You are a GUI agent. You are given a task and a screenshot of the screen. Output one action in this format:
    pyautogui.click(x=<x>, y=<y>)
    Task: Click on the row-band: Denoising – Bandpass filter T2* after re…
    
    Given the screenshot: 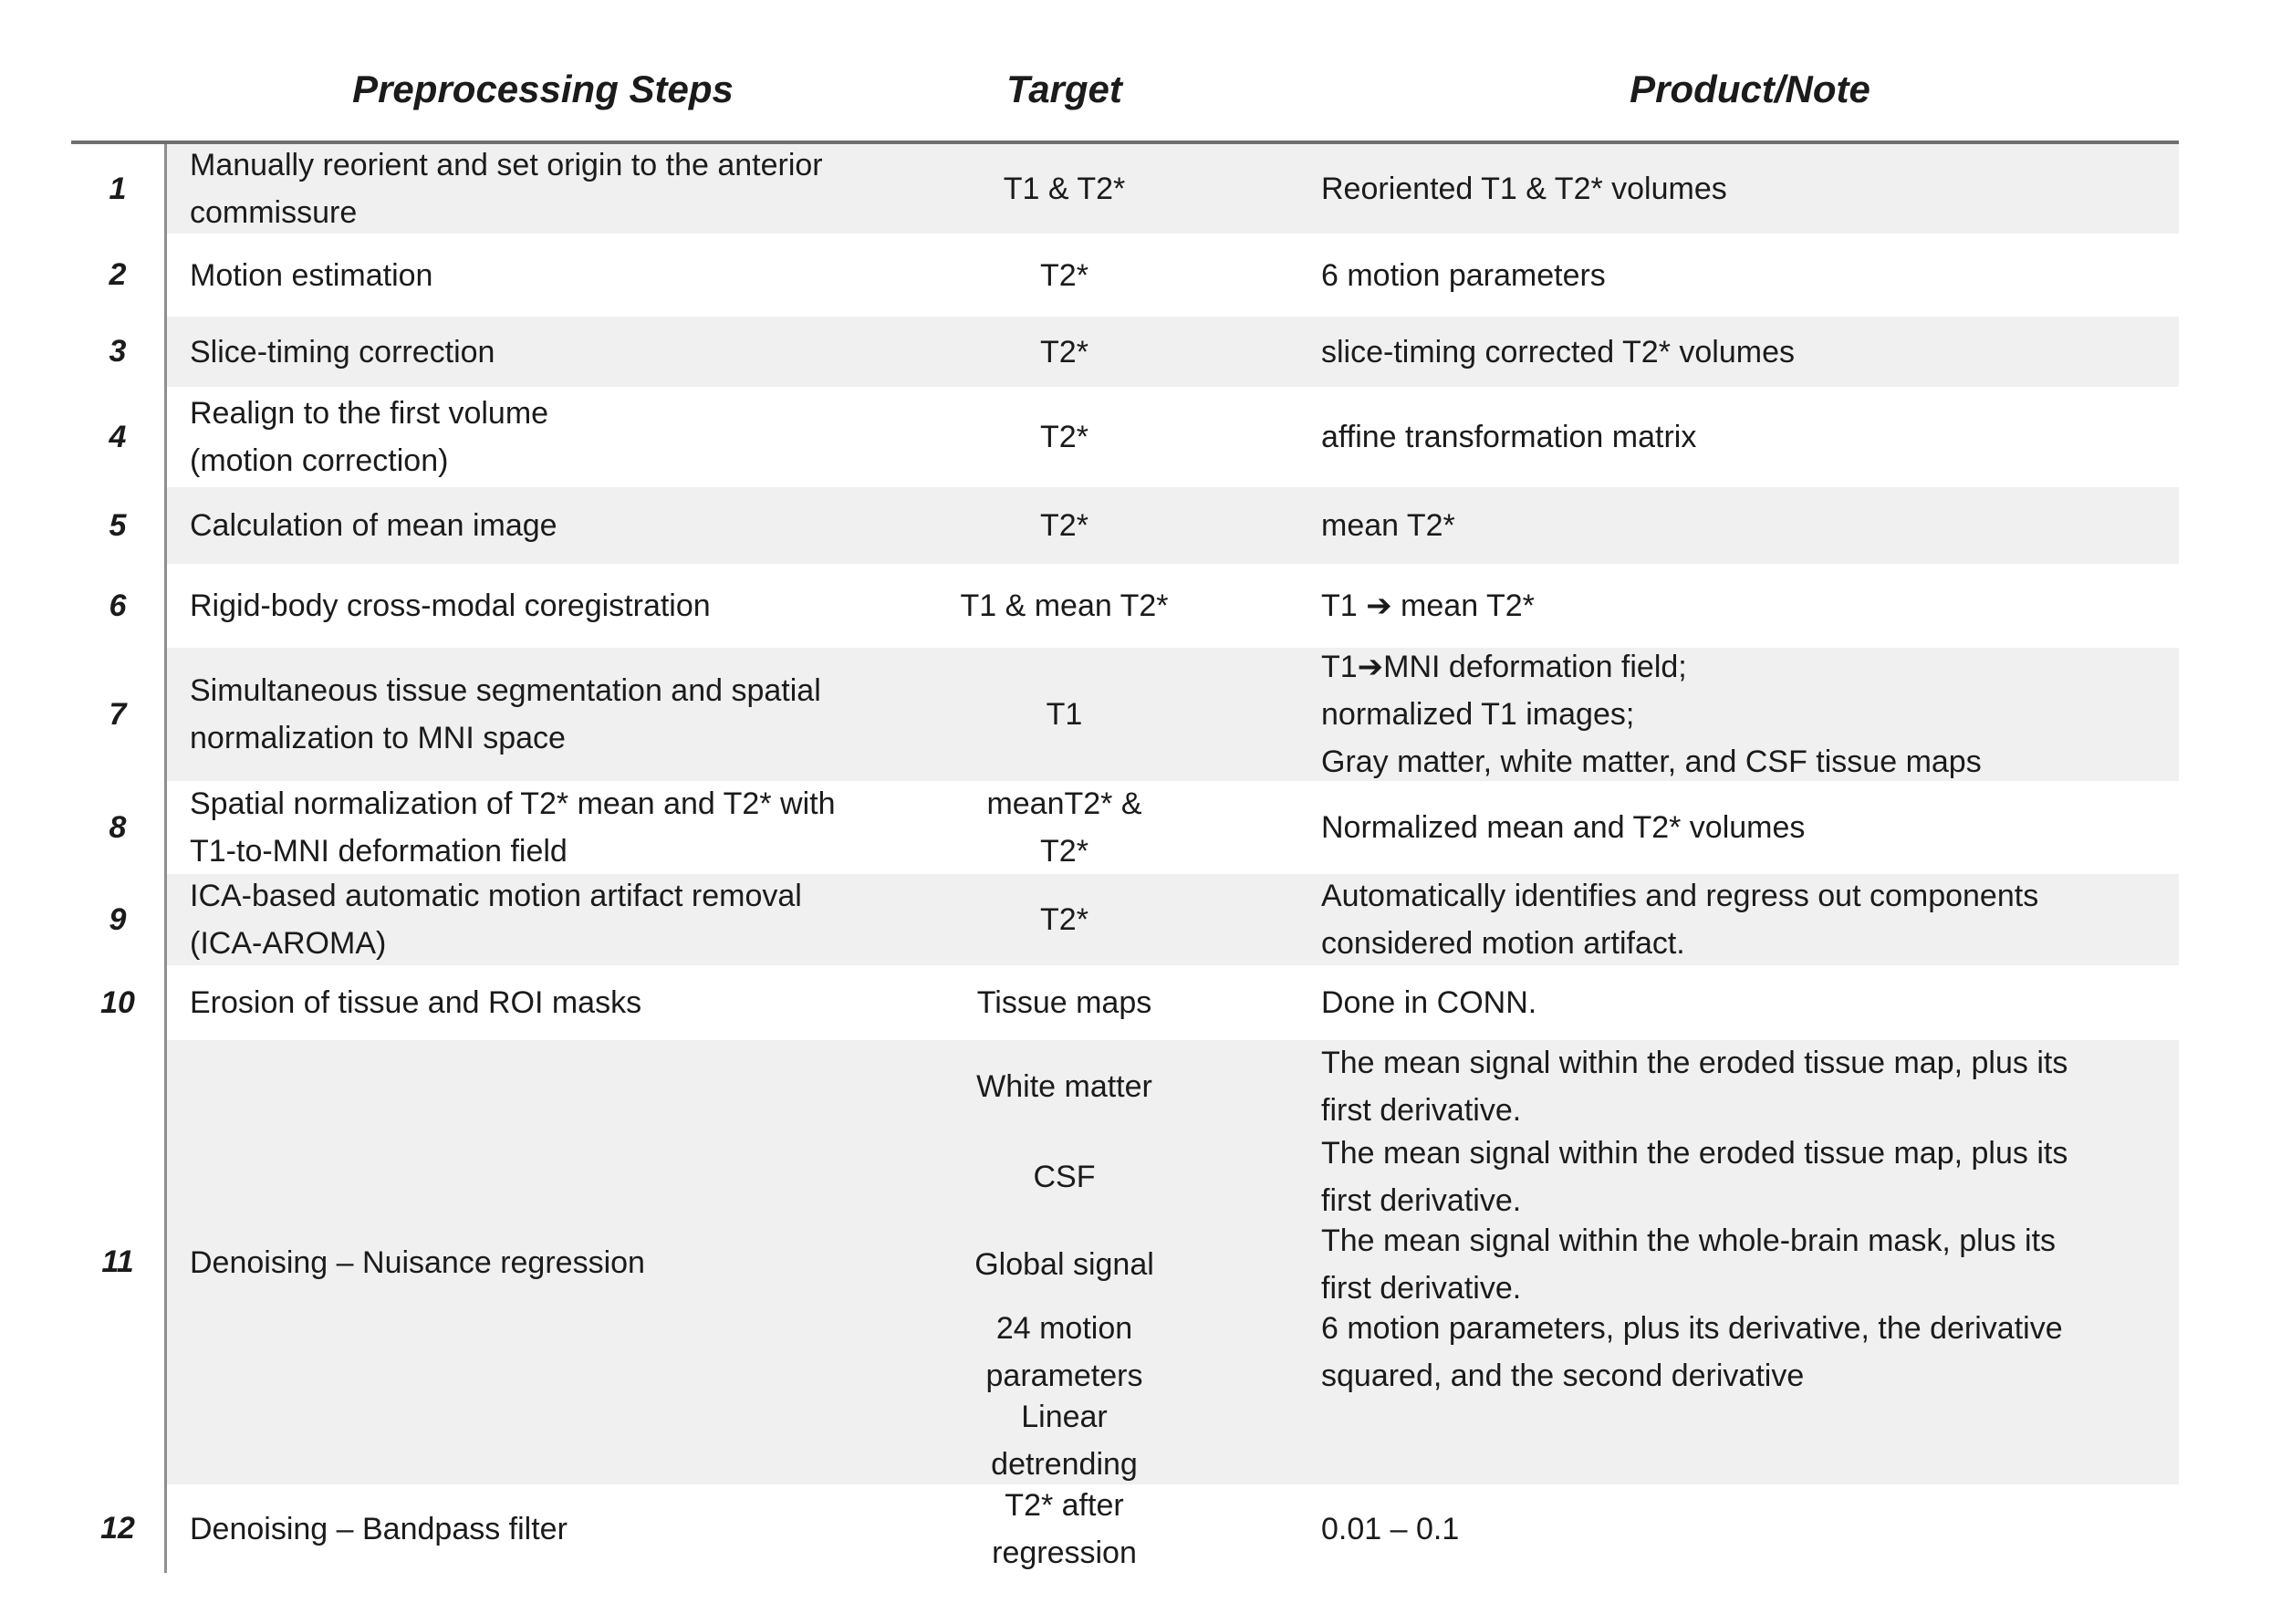 What is the action you would take?
    pyautogui.click(x=1171, y=1528)
    